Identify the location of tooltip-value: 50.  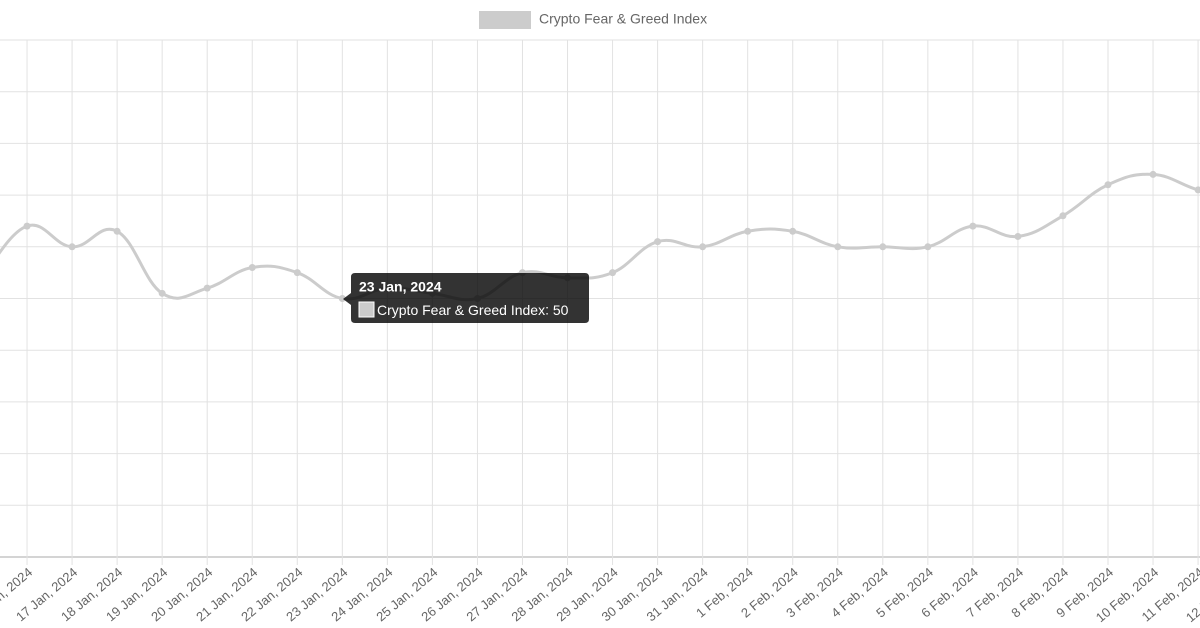
(561, 310).